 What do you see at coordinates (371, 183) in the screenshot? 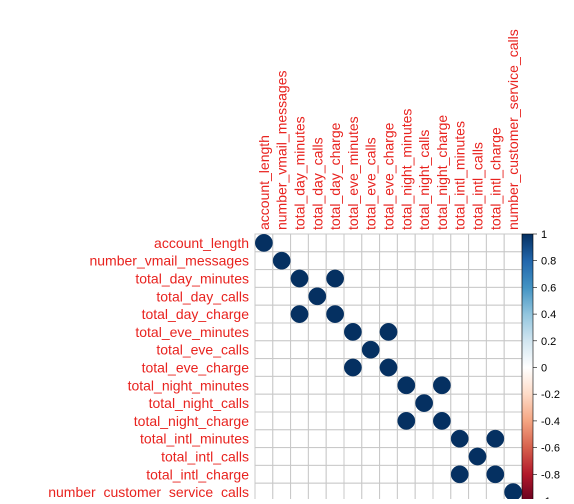
I see `column-label: total_eve_calls` at bounding box center [371, 183].